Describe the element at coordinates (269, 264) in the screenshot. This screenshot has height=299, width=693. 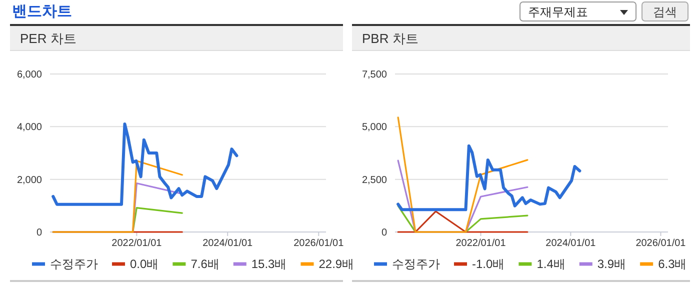
I see `legend-label: 15.3배` at that location.